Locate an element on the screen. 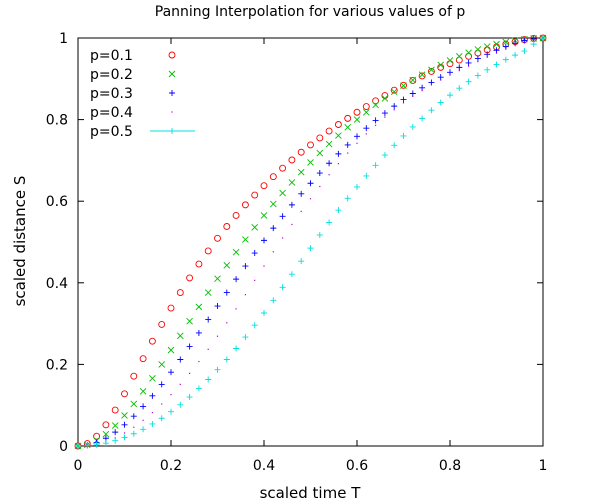 This screenshot has width=600, height=500. y-tick-label: 1 is located at coordinates (63, 39).